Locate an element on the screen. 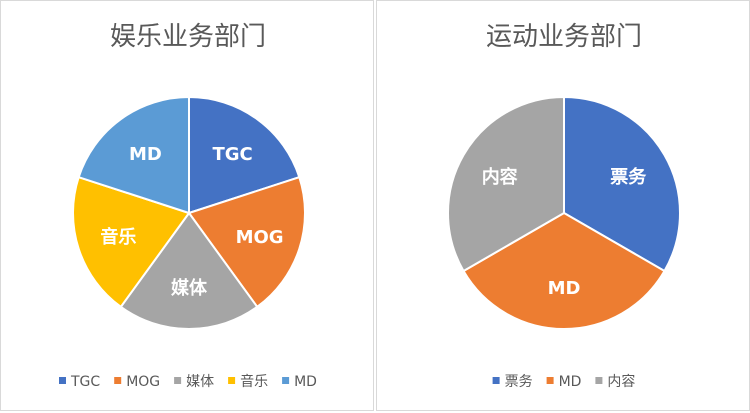 The height and width of the screenshot is (413, 750). entertainment-legend-label-5: MD is located at coordinates (305, 382).